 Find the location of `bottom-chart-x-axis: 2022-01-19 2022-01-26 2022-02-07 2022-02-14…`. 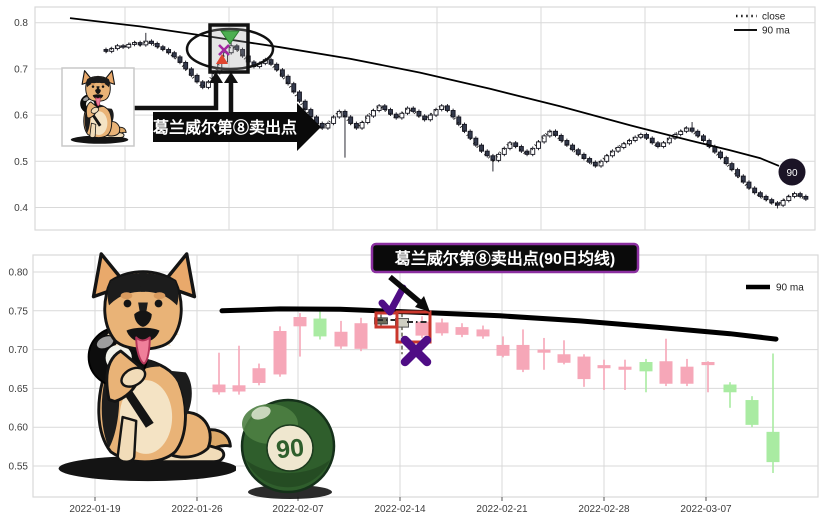

bottom-chart-x-axis: 2022-01-19 2022-01-26 2022-02-07 2022-02-14… is located at coordinates (400, 506).